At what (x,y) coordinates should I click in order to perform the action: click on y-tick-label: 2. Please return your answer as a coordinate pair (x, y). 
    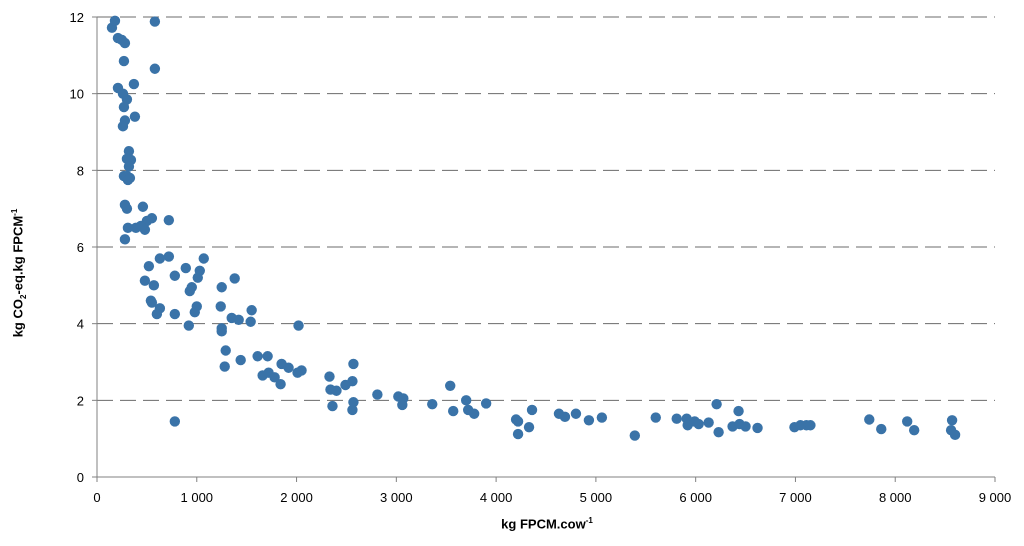
    Looking at the image, I should click on (80, 400).